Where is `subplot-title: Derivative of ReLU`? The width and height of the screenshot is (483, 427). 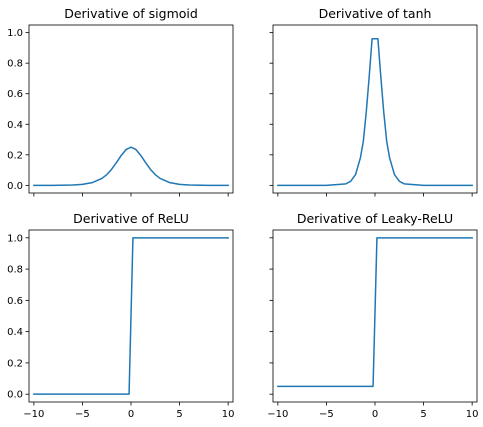
subplot-title: Derivative of ReLU is located at coordinates (131, 218).